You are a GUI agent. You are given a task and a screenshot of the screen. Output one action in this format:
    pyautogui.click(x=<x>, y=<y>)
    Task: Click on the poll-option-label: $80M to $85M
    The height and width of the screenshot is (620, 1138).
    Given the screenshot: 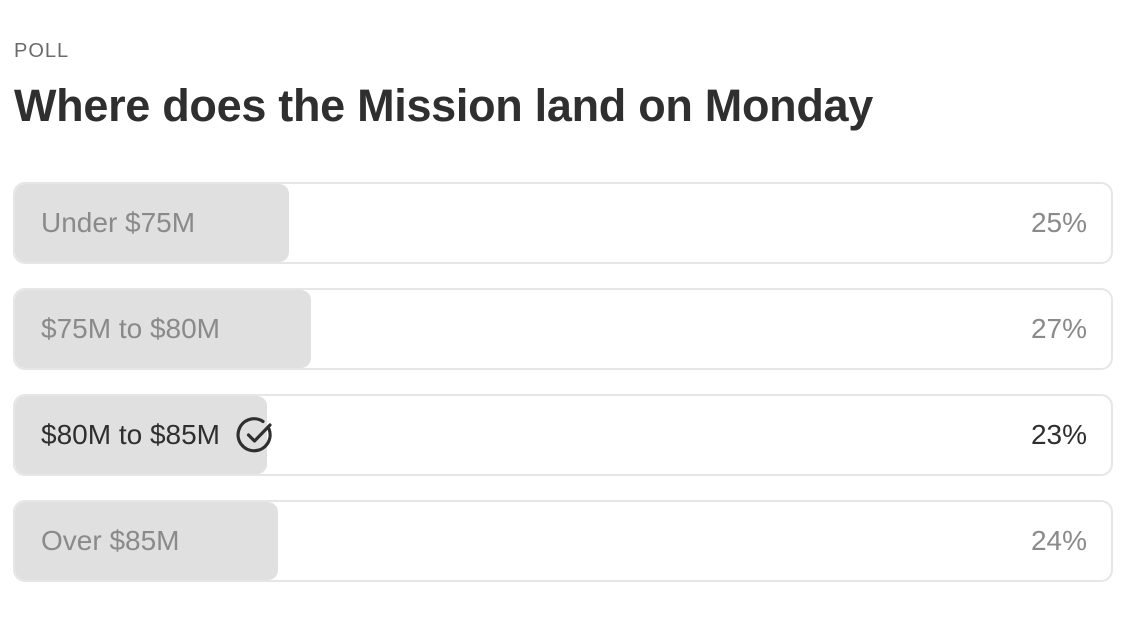 What is the action you would take?
    pyautogui.click(x=130, y=434)
    